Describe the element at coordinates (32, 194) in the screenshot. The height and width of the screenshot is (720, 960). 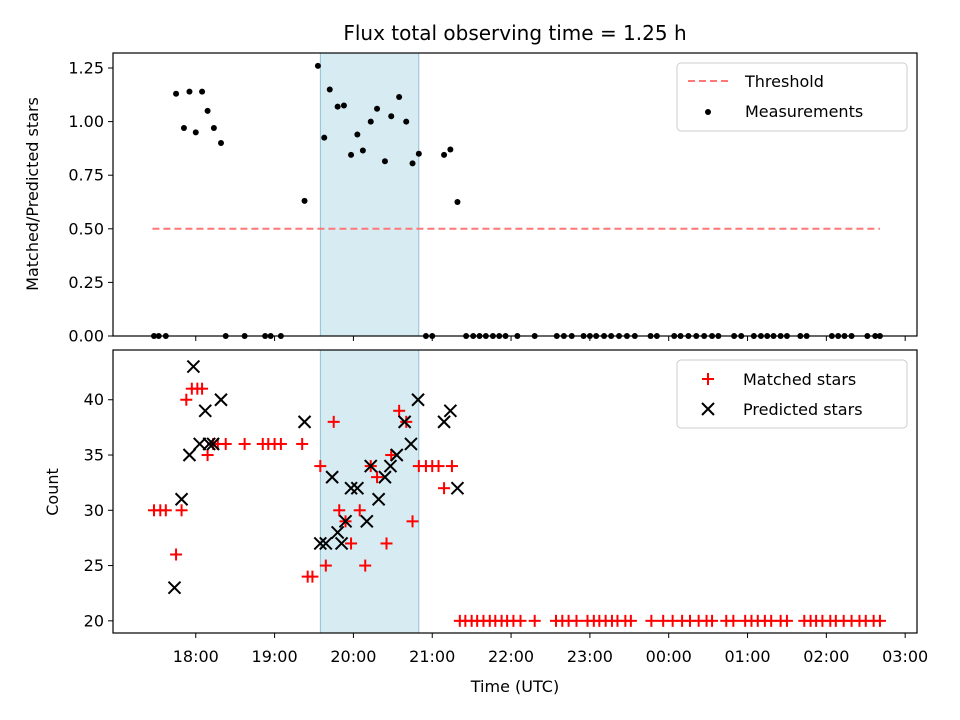
I see `top-y-axis-label: Matched/Predicted stars` at that location.